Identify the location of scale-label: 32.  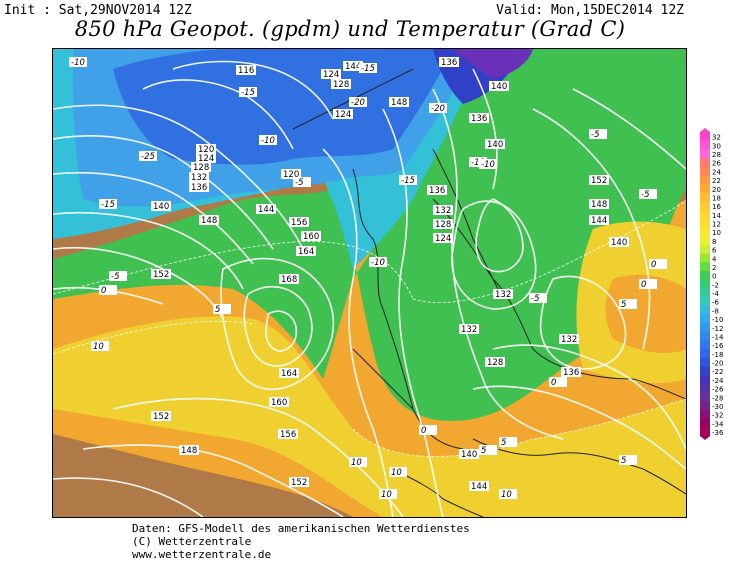
(716, 138).